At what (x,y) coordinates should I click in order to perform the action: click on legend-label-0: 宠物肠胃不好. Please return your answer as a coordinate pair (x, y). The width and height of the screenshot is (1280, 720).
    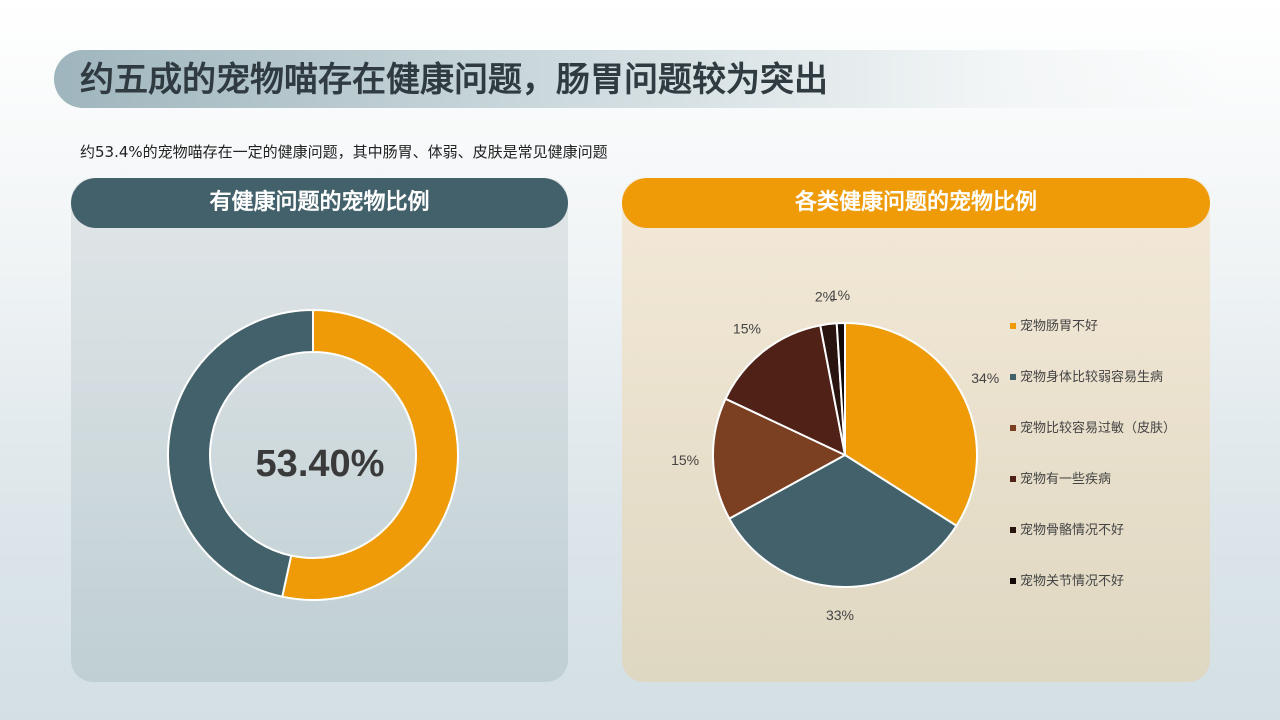
    Looking at the image, I should click on (1059, 326).